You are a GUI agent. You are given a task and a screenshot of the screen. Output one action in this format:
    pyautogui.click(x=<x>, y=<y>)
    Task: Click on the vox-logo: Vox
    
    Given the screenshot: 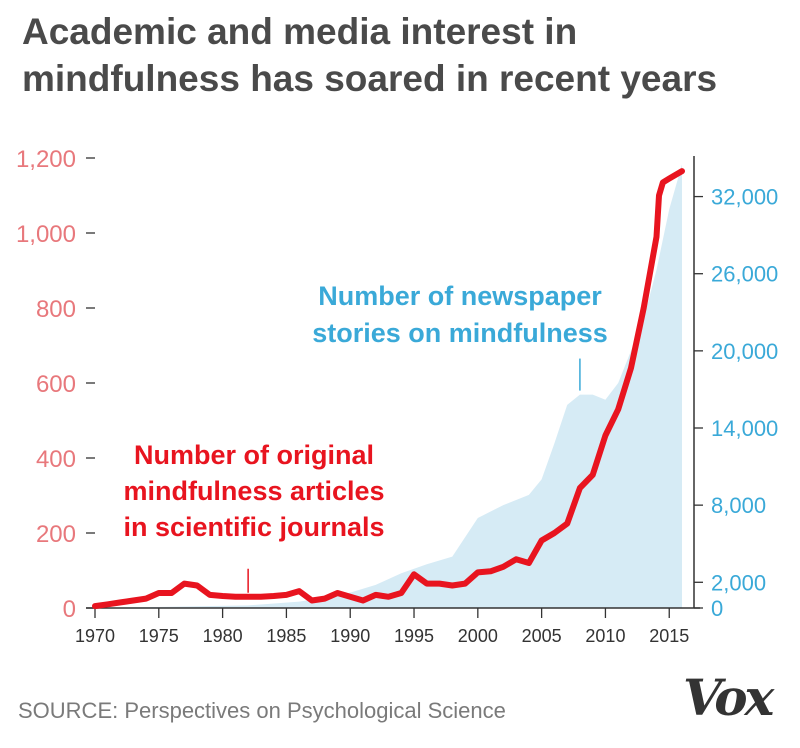 What is the action you would take?
    pyautogui.click(x=728, y=697)
    